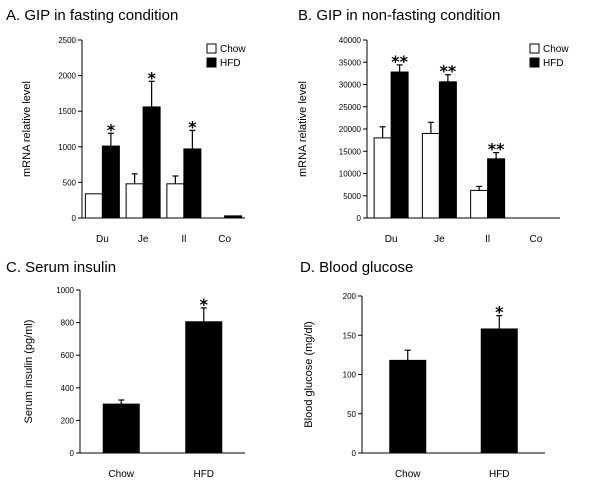 The width and height of the screenshot is (600, 483). What do you see at coordinates (67, 111) in the screenshot?
I see `y-tick-label: 1500` at bounding box center [67, 111].